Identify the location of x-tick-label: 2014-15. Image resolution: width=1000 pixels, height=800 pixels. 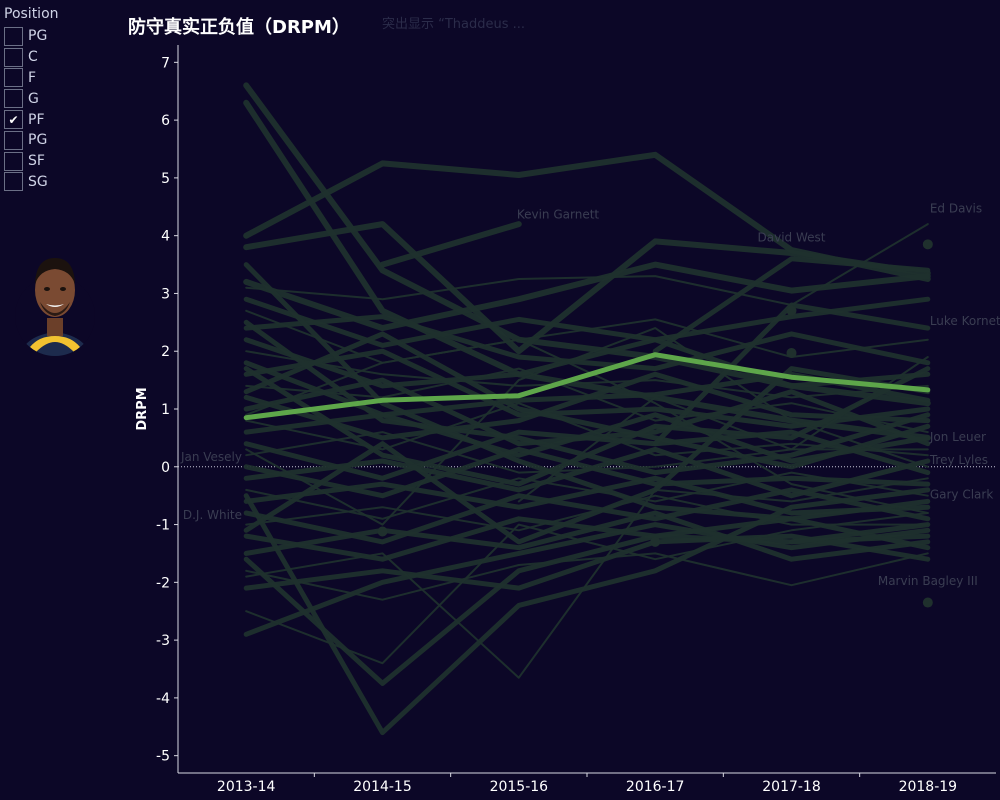
(382, 787).